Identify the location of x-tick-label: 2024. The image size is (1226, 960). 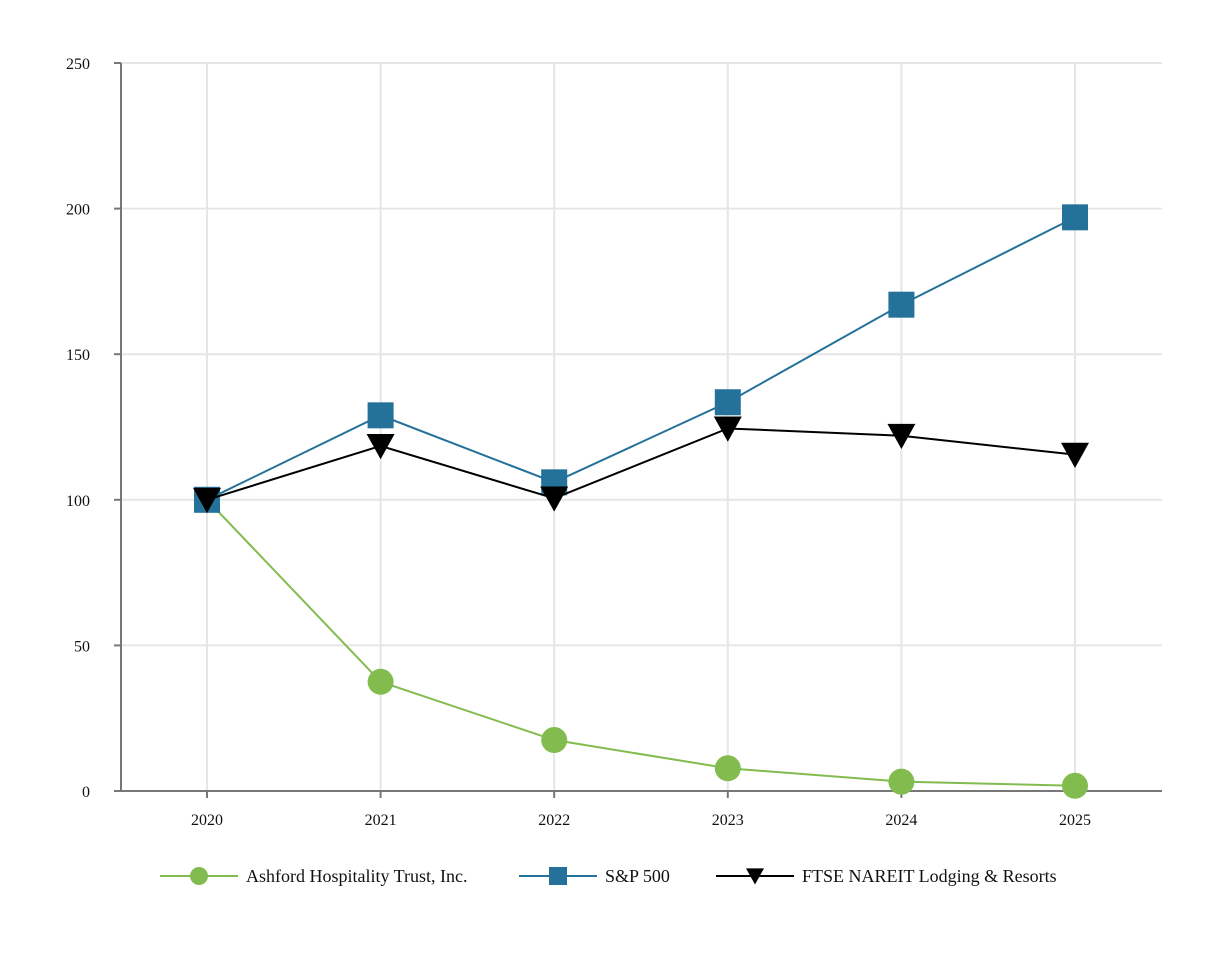
(901, 820).